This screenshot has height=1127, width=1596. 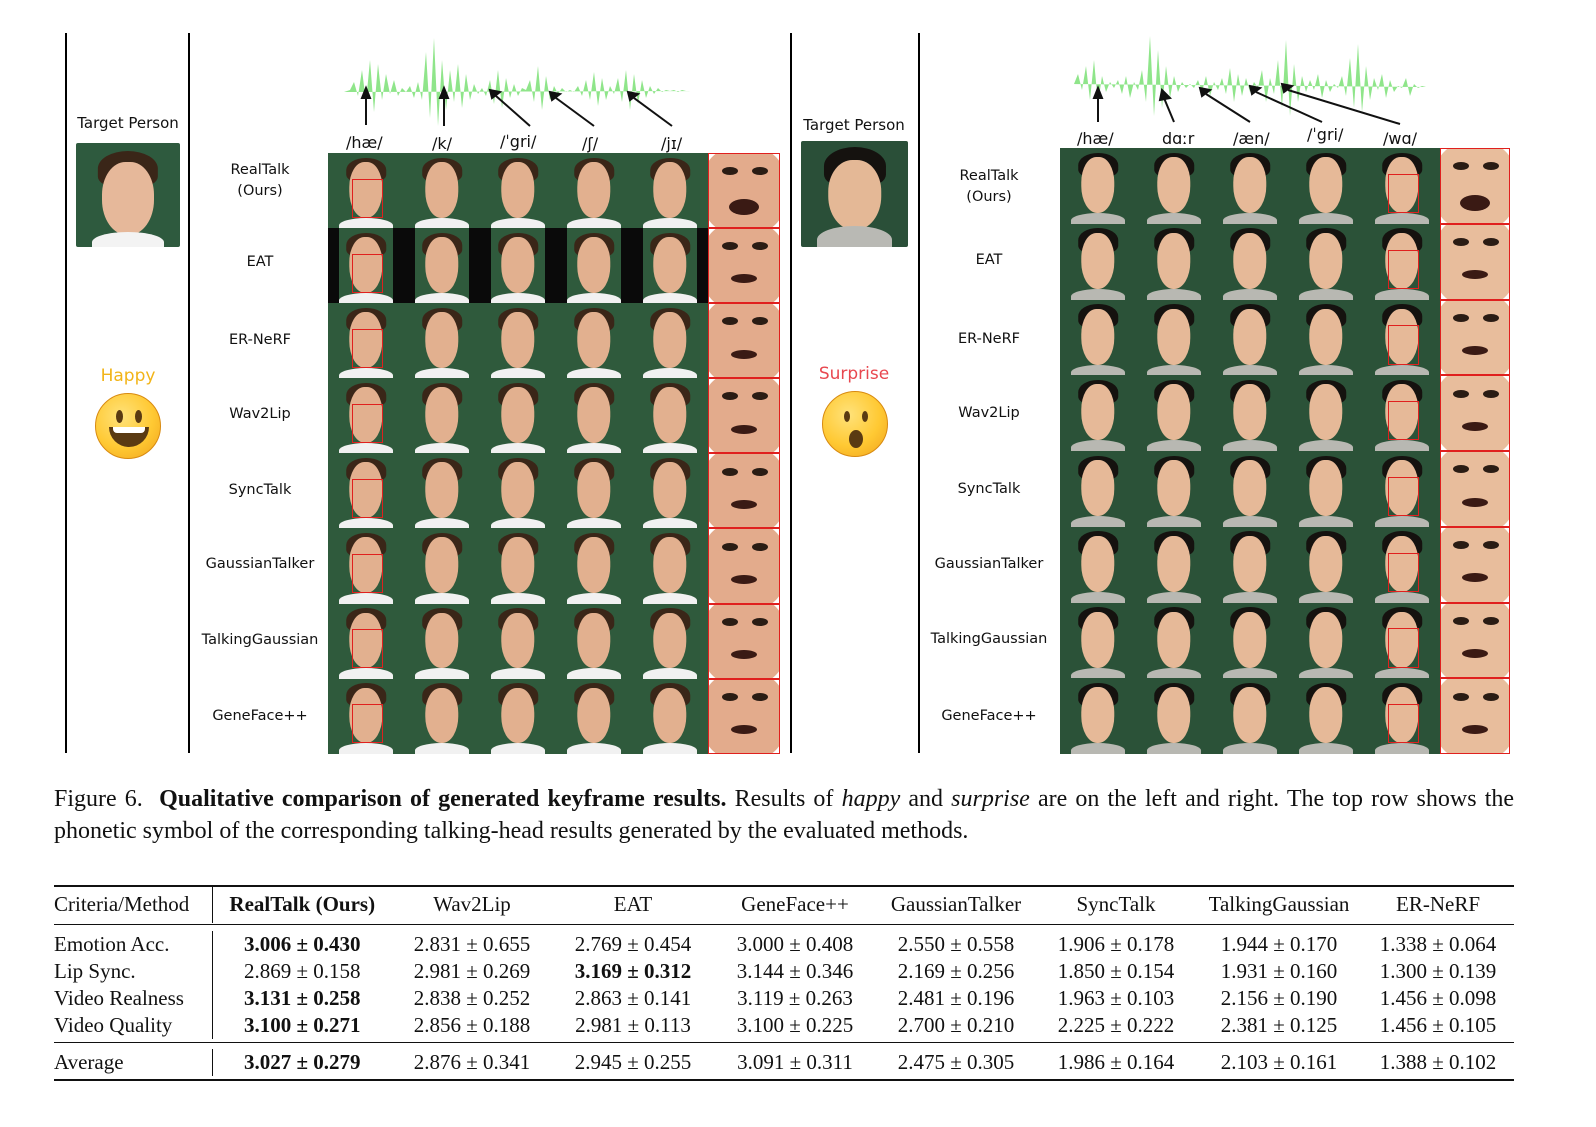 What do you see at coordinates (956, 1025) in the screenshot?
I see `score-cell: 2.700 ± 0.210` at bounding box center [956, 1025].